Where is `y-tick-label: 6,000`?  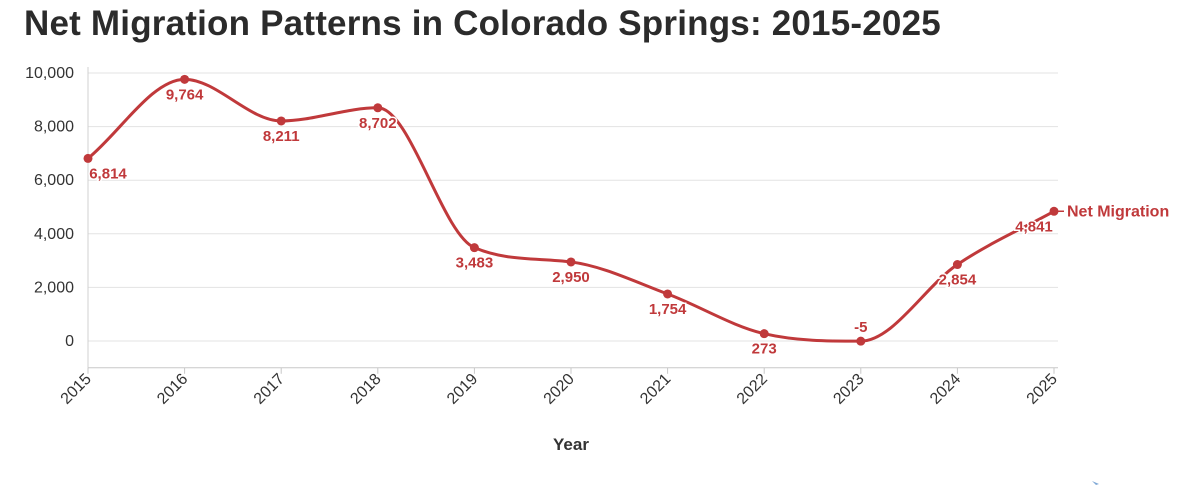
y-tick-label: 6,000 is located at coordinates (54, 180).